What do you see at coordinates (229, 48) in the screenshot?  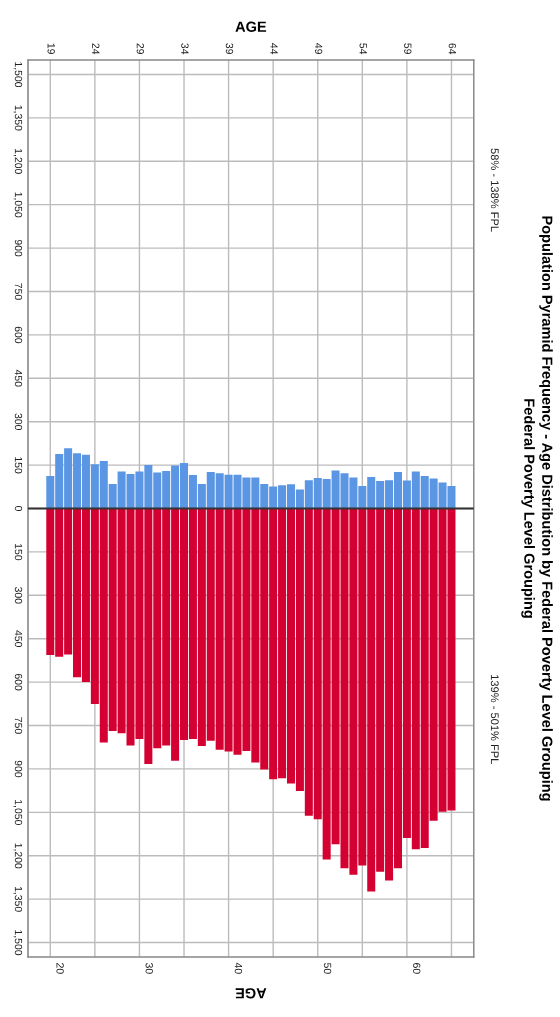 I see `x2-tick-label: 39` at bounding box center [229, 48].